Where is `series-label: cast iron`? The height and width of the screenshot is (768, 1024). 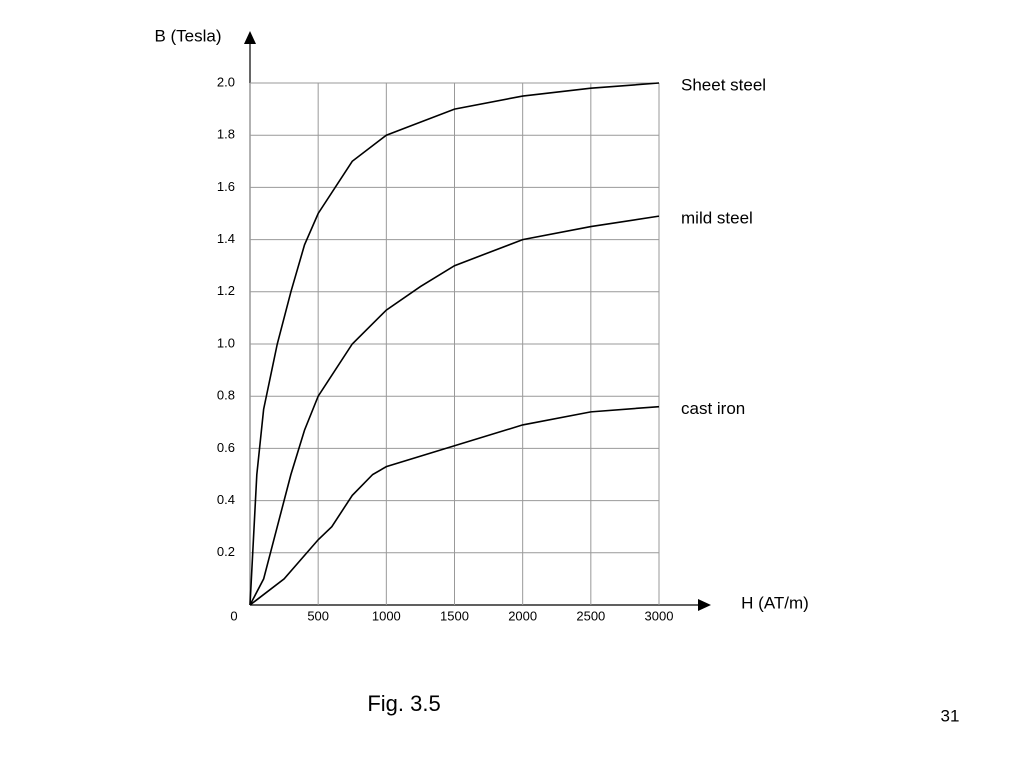
series-label: cast iron is located at coordinates (713, 408).